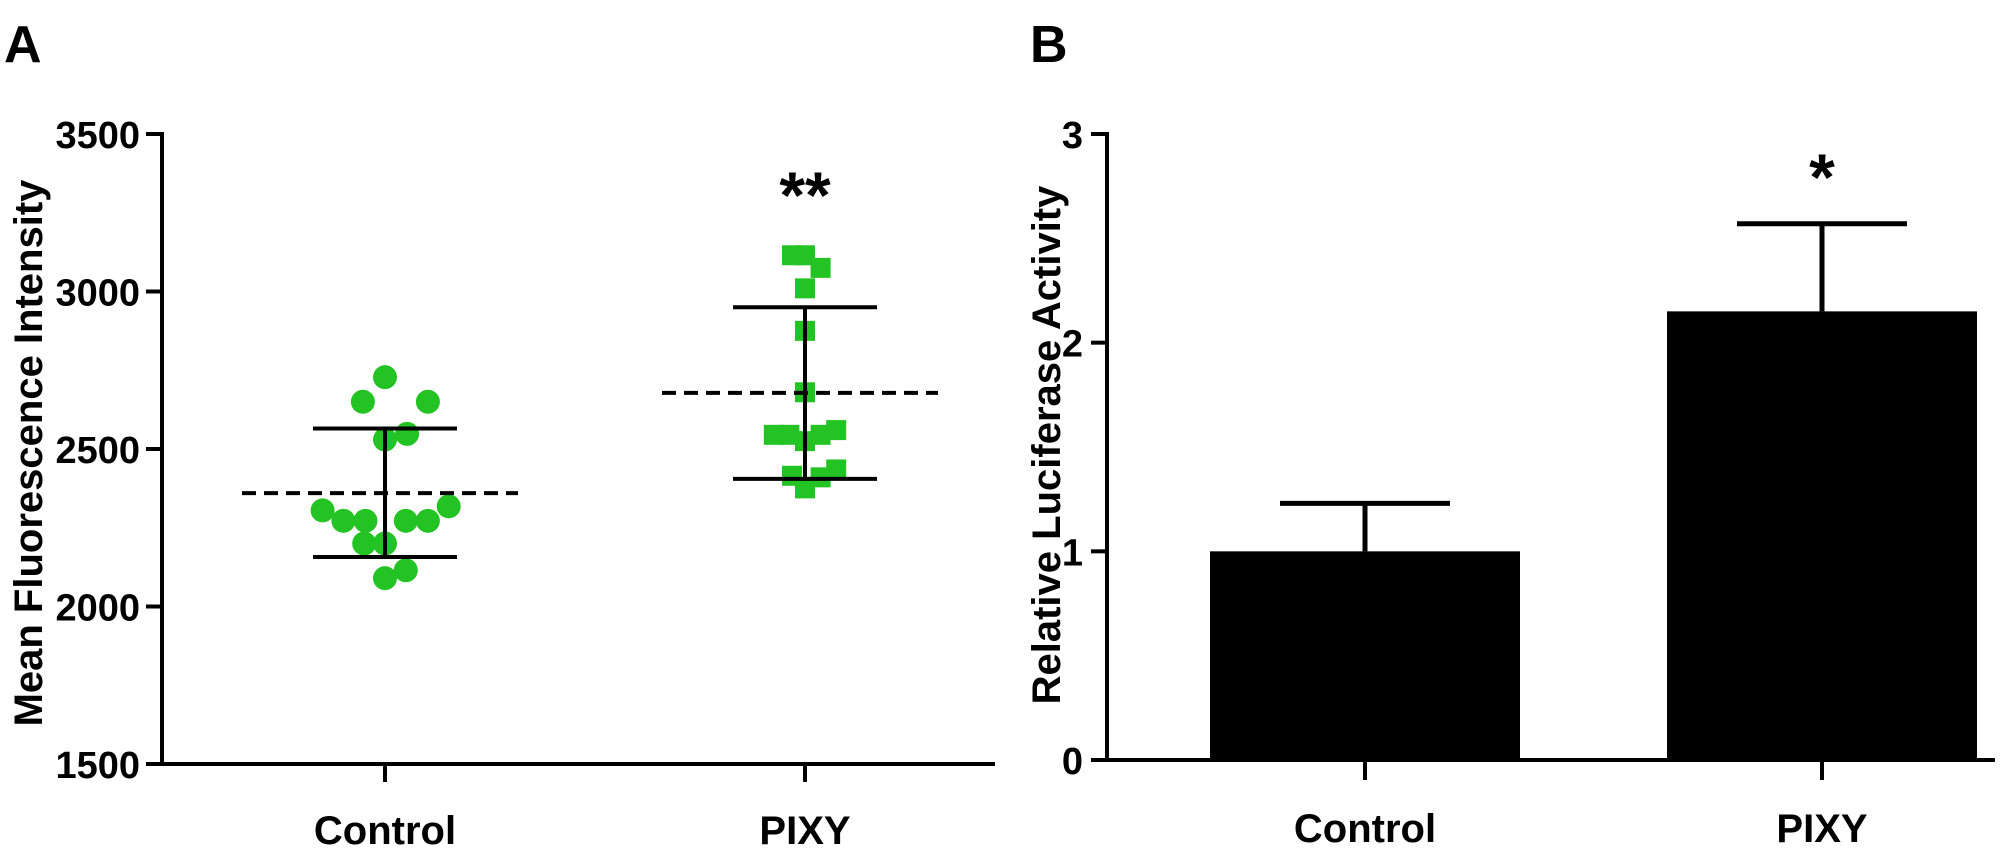 The height and width of the screenshot is (864, 2000). I want to click on panel-a-significance-marker: **, so click(805, 195).